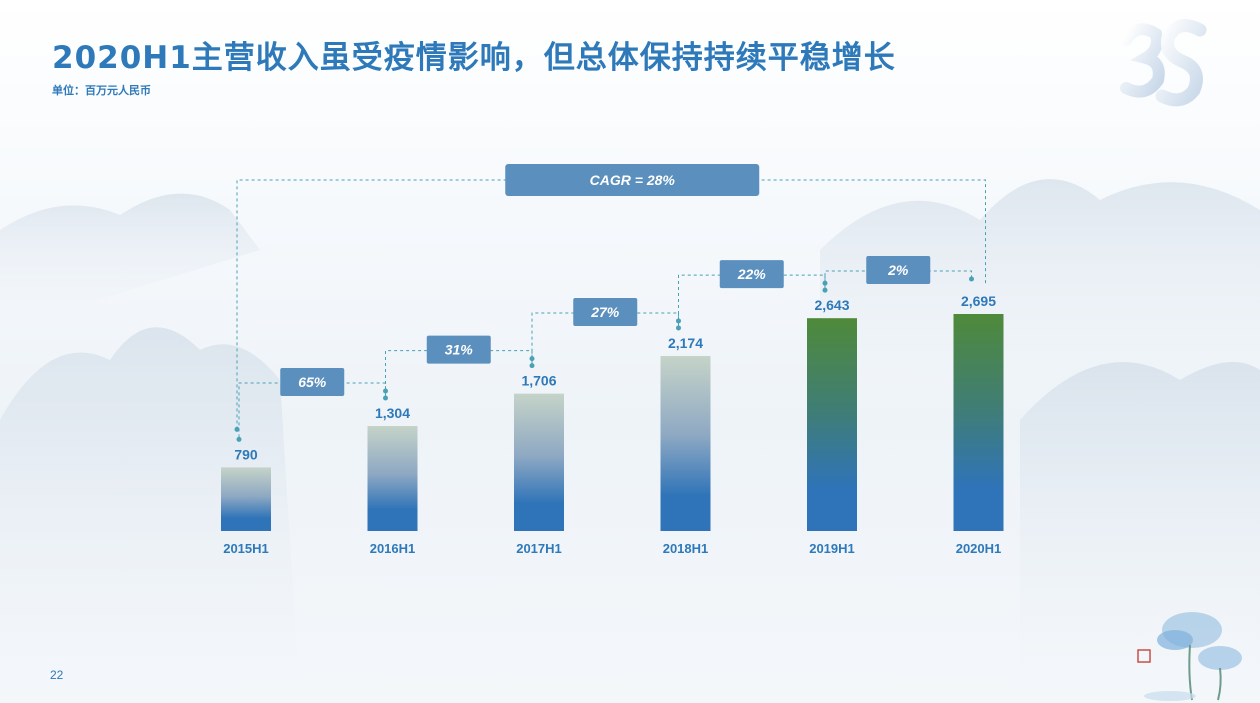 The width and height of the screenshot is (1260, 703). What do you see at coordinates (979, 548) in the screenshot?
I see `category-label-2020H1: 2020H1` at bounding box center [979, 548].